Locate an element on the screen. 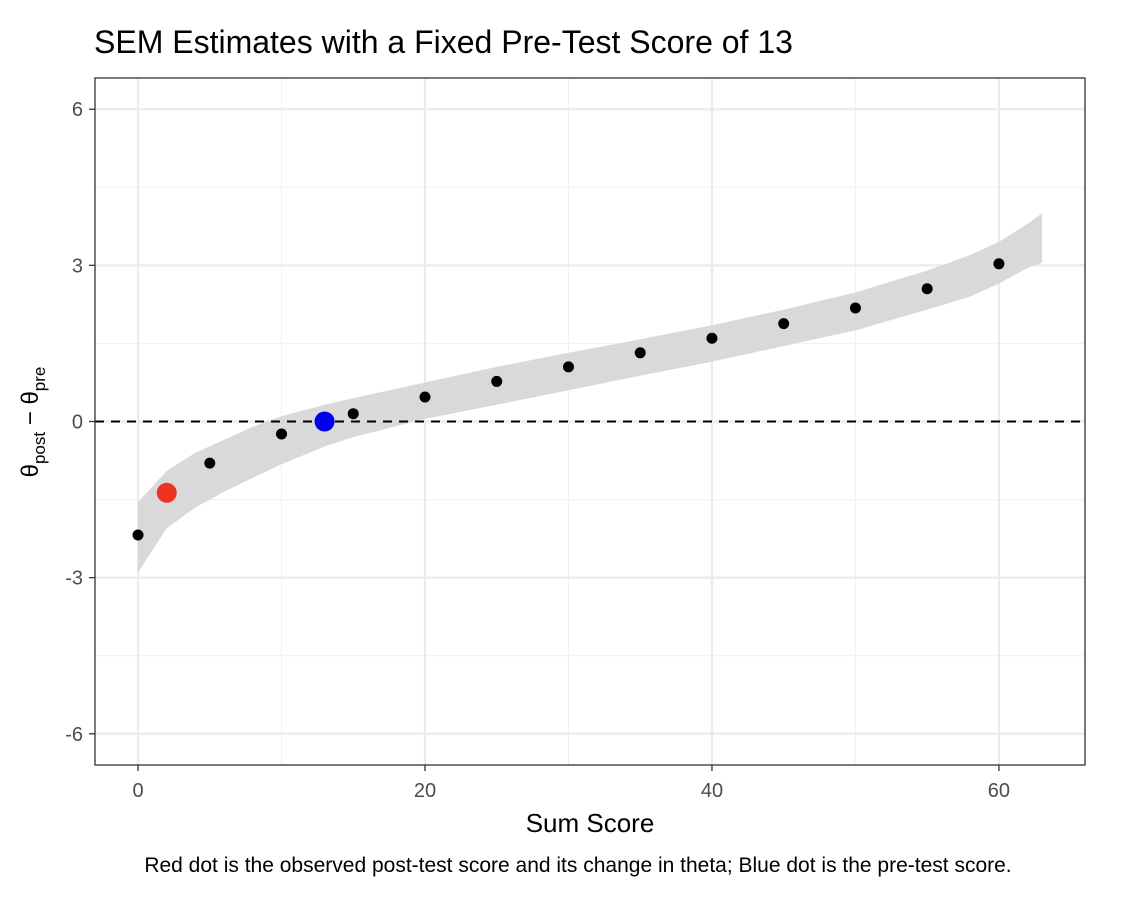  post-test-point is located at coordinates (166, 492).